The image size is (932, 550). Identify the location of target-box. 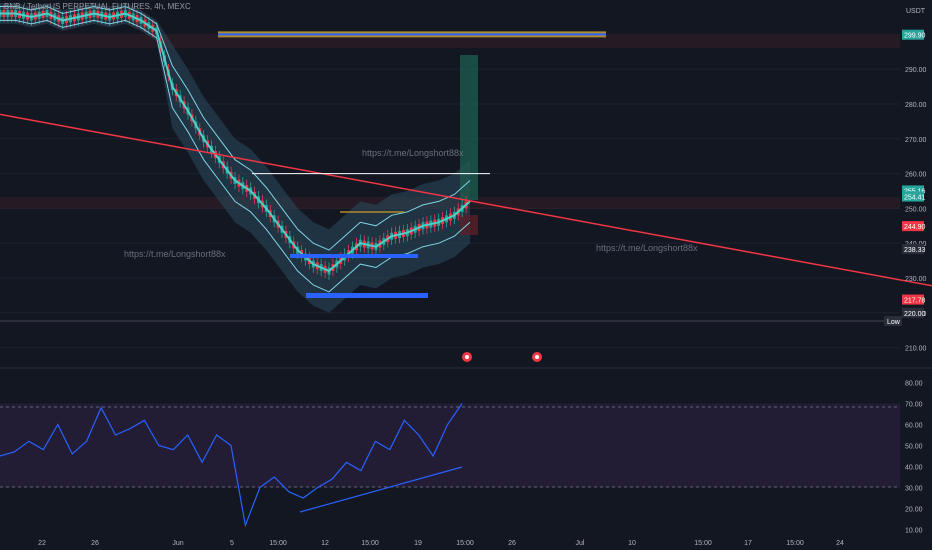
(469, 127).